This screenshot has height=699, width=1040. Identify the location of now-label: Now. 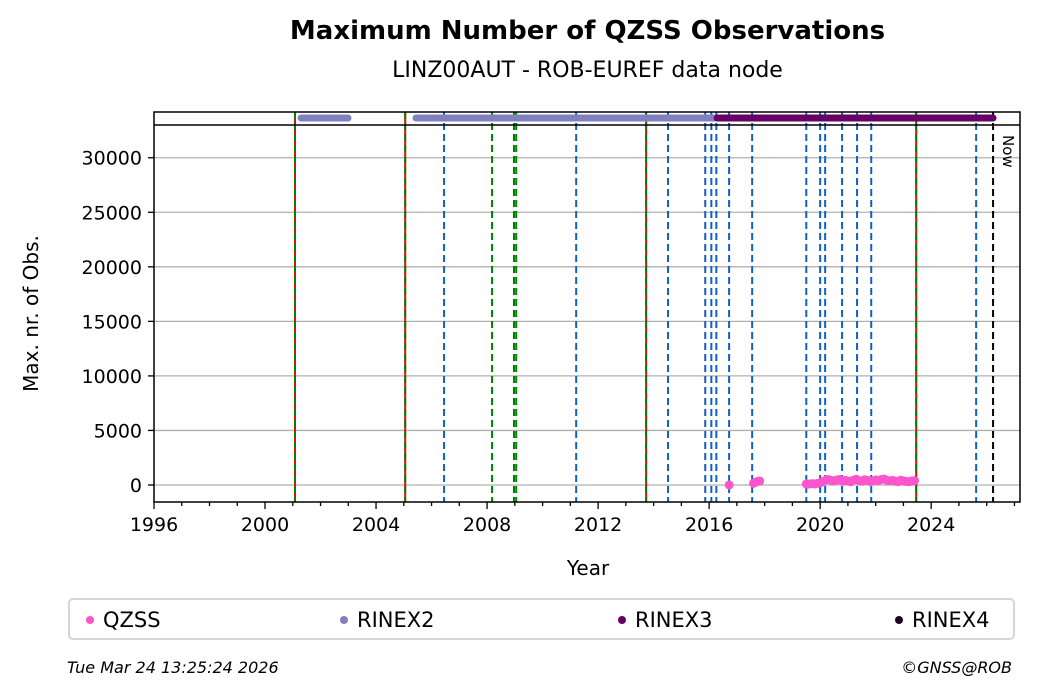
(1008, 151).